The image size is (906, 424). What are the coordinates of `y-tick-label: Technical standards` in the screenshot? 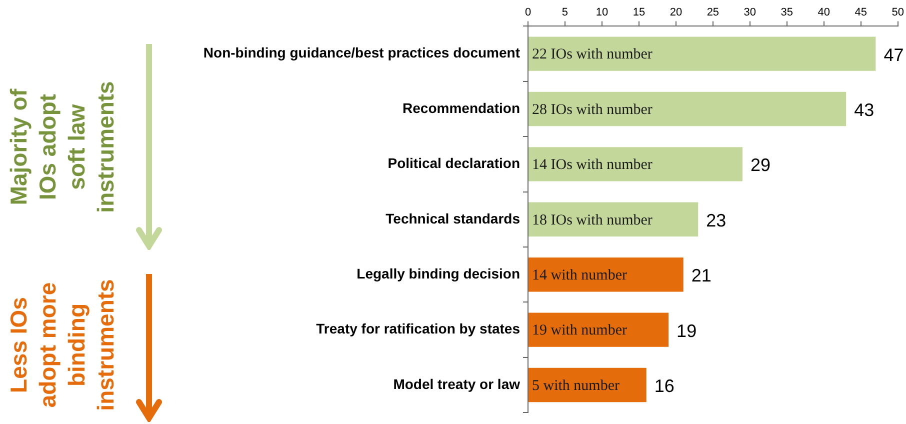 It's located at (453, 218).